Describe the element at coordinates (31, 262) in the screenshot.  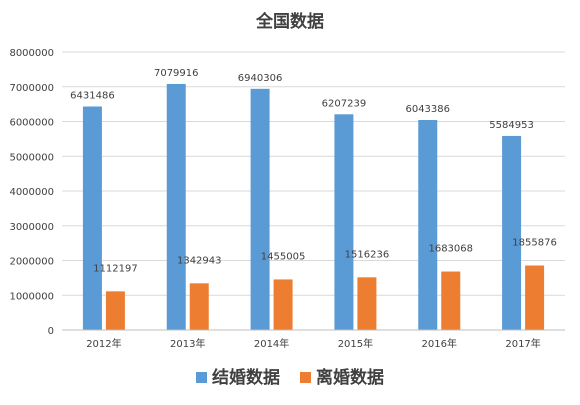
I see `y-tick-label: 2000000` at that location.